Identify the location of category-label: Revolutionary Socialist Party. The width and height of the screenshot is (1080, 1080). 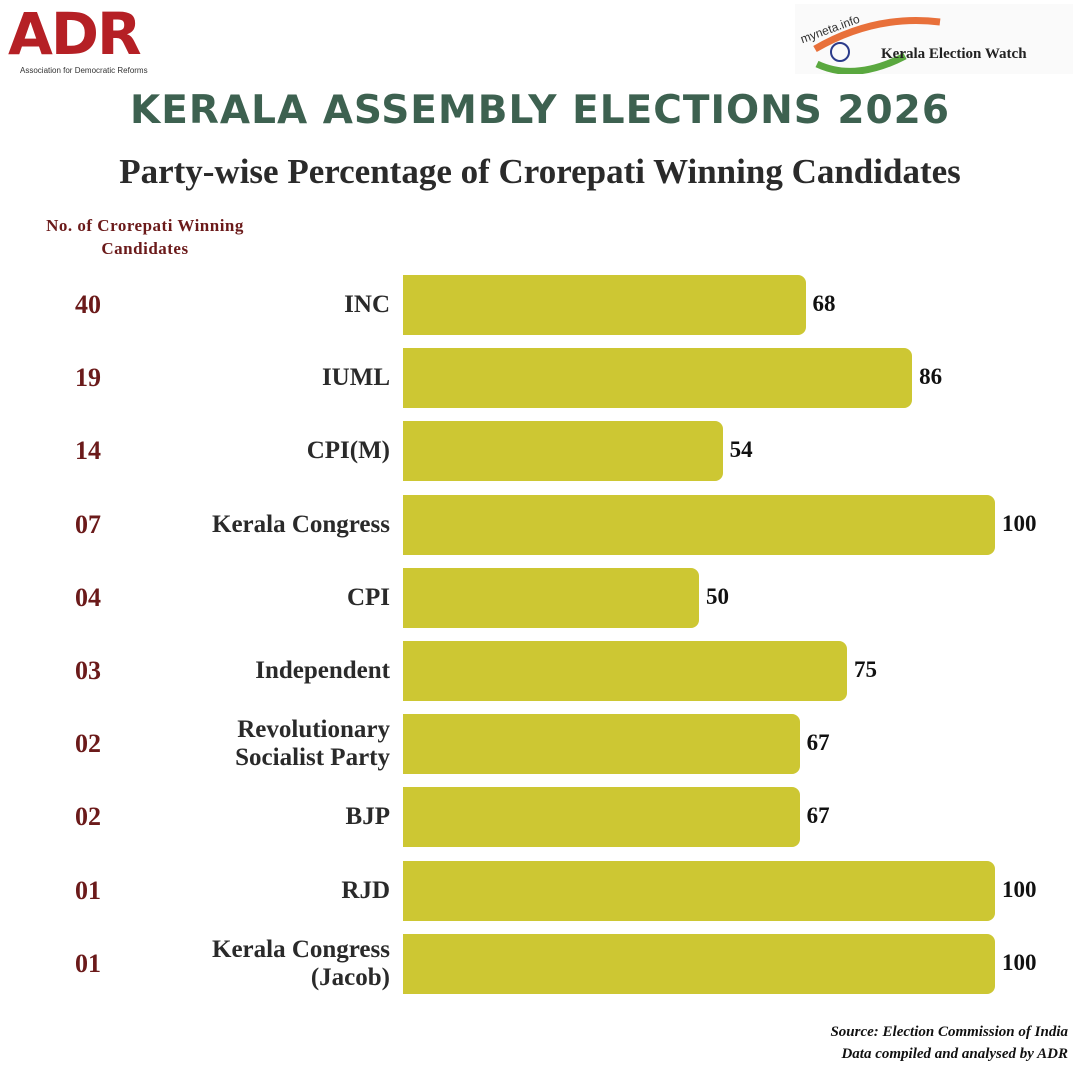
(312, 744).